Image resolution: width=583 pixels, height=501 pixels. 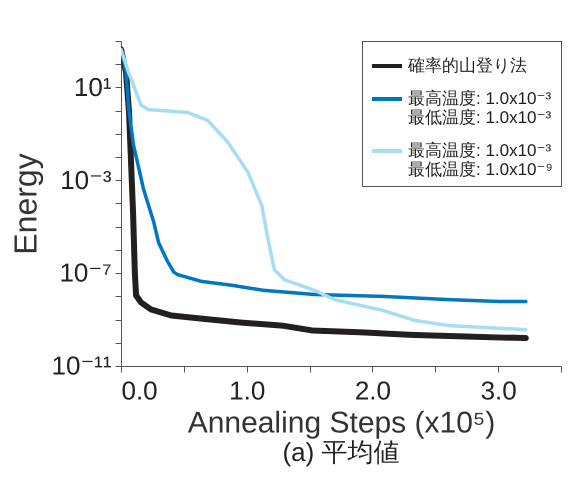 What do you see at coordinates (467, 65) in the screenshot?
I see `legend-label: 確率的山登り法` at bounding box center [467, 65].